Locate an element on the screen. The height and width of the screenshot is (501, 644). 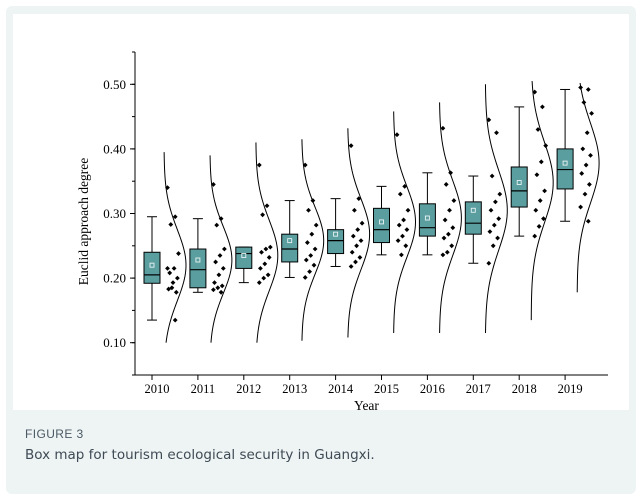
x-tick-label: 2019 is located at coordinates (570, 389).